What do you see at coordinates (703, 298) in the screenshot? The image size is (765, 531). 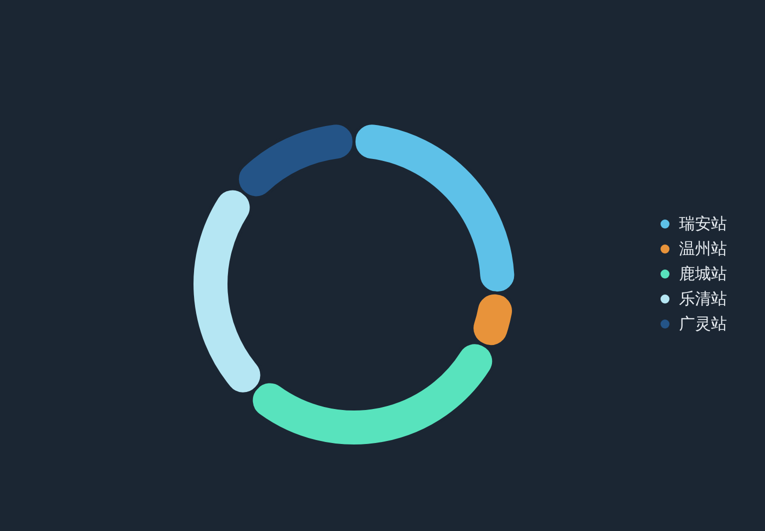 I see `legend-label: 乐清站` at bounding box center [703, 298].